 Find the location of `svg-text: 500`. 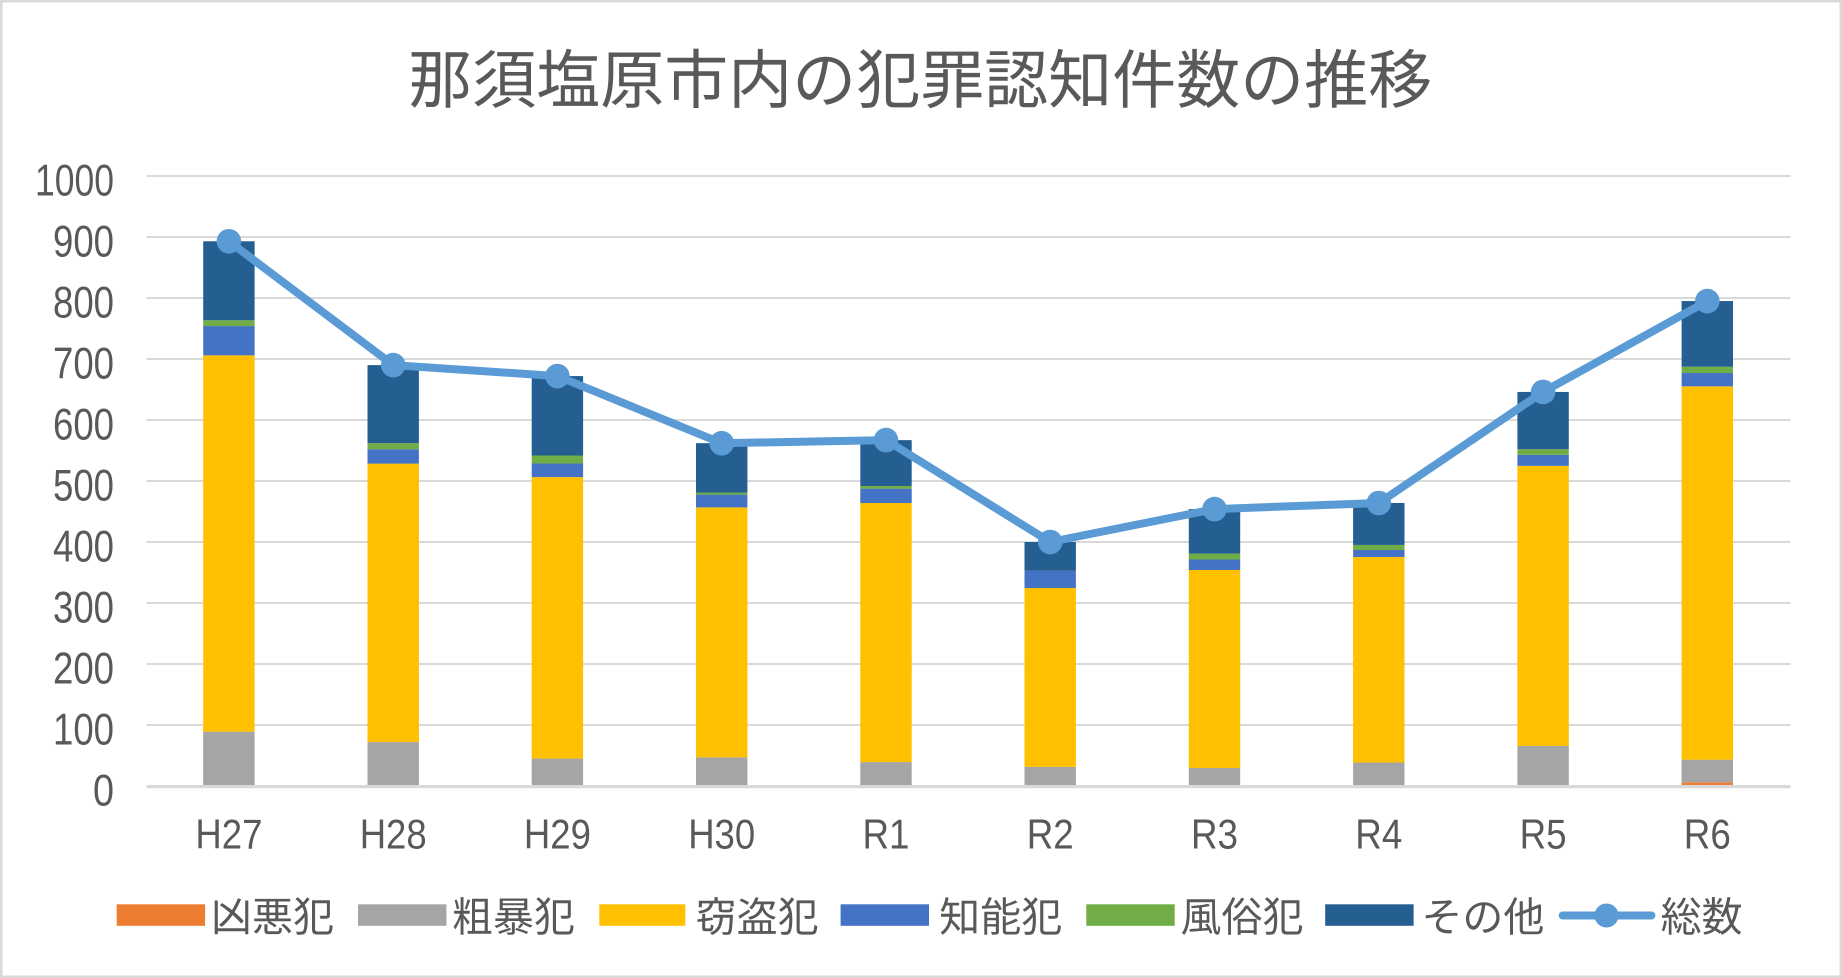

svg-text: 500 is located at coordinates (83, 485).